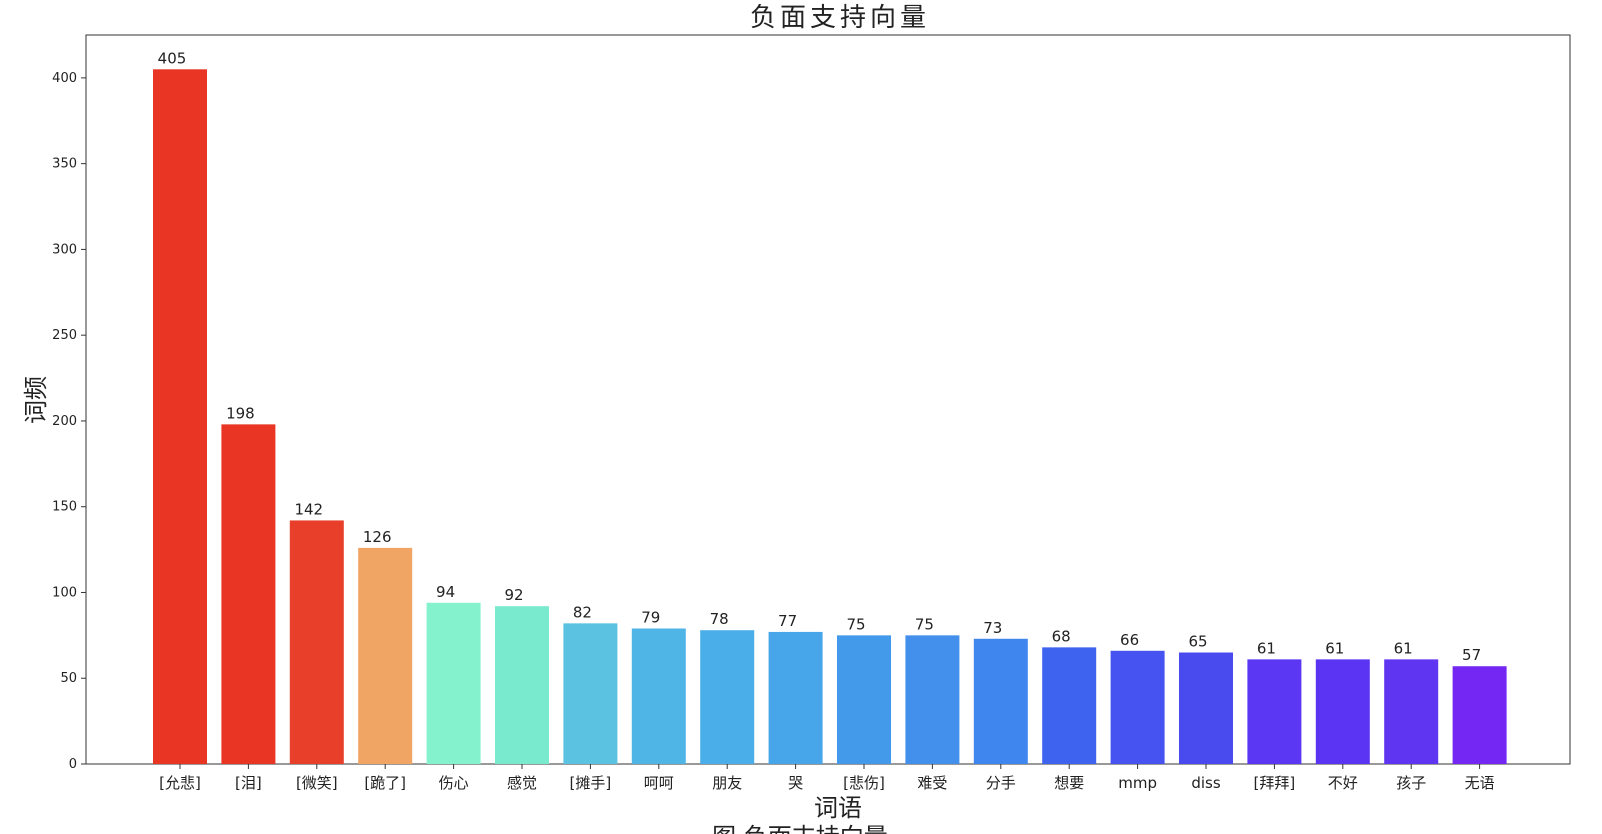 This screenshot has height=834, width=1602. Describe the element at coordinates (800, 828) in the screenshot. I see `figure-caption: 图 负面支持向量` at that location.